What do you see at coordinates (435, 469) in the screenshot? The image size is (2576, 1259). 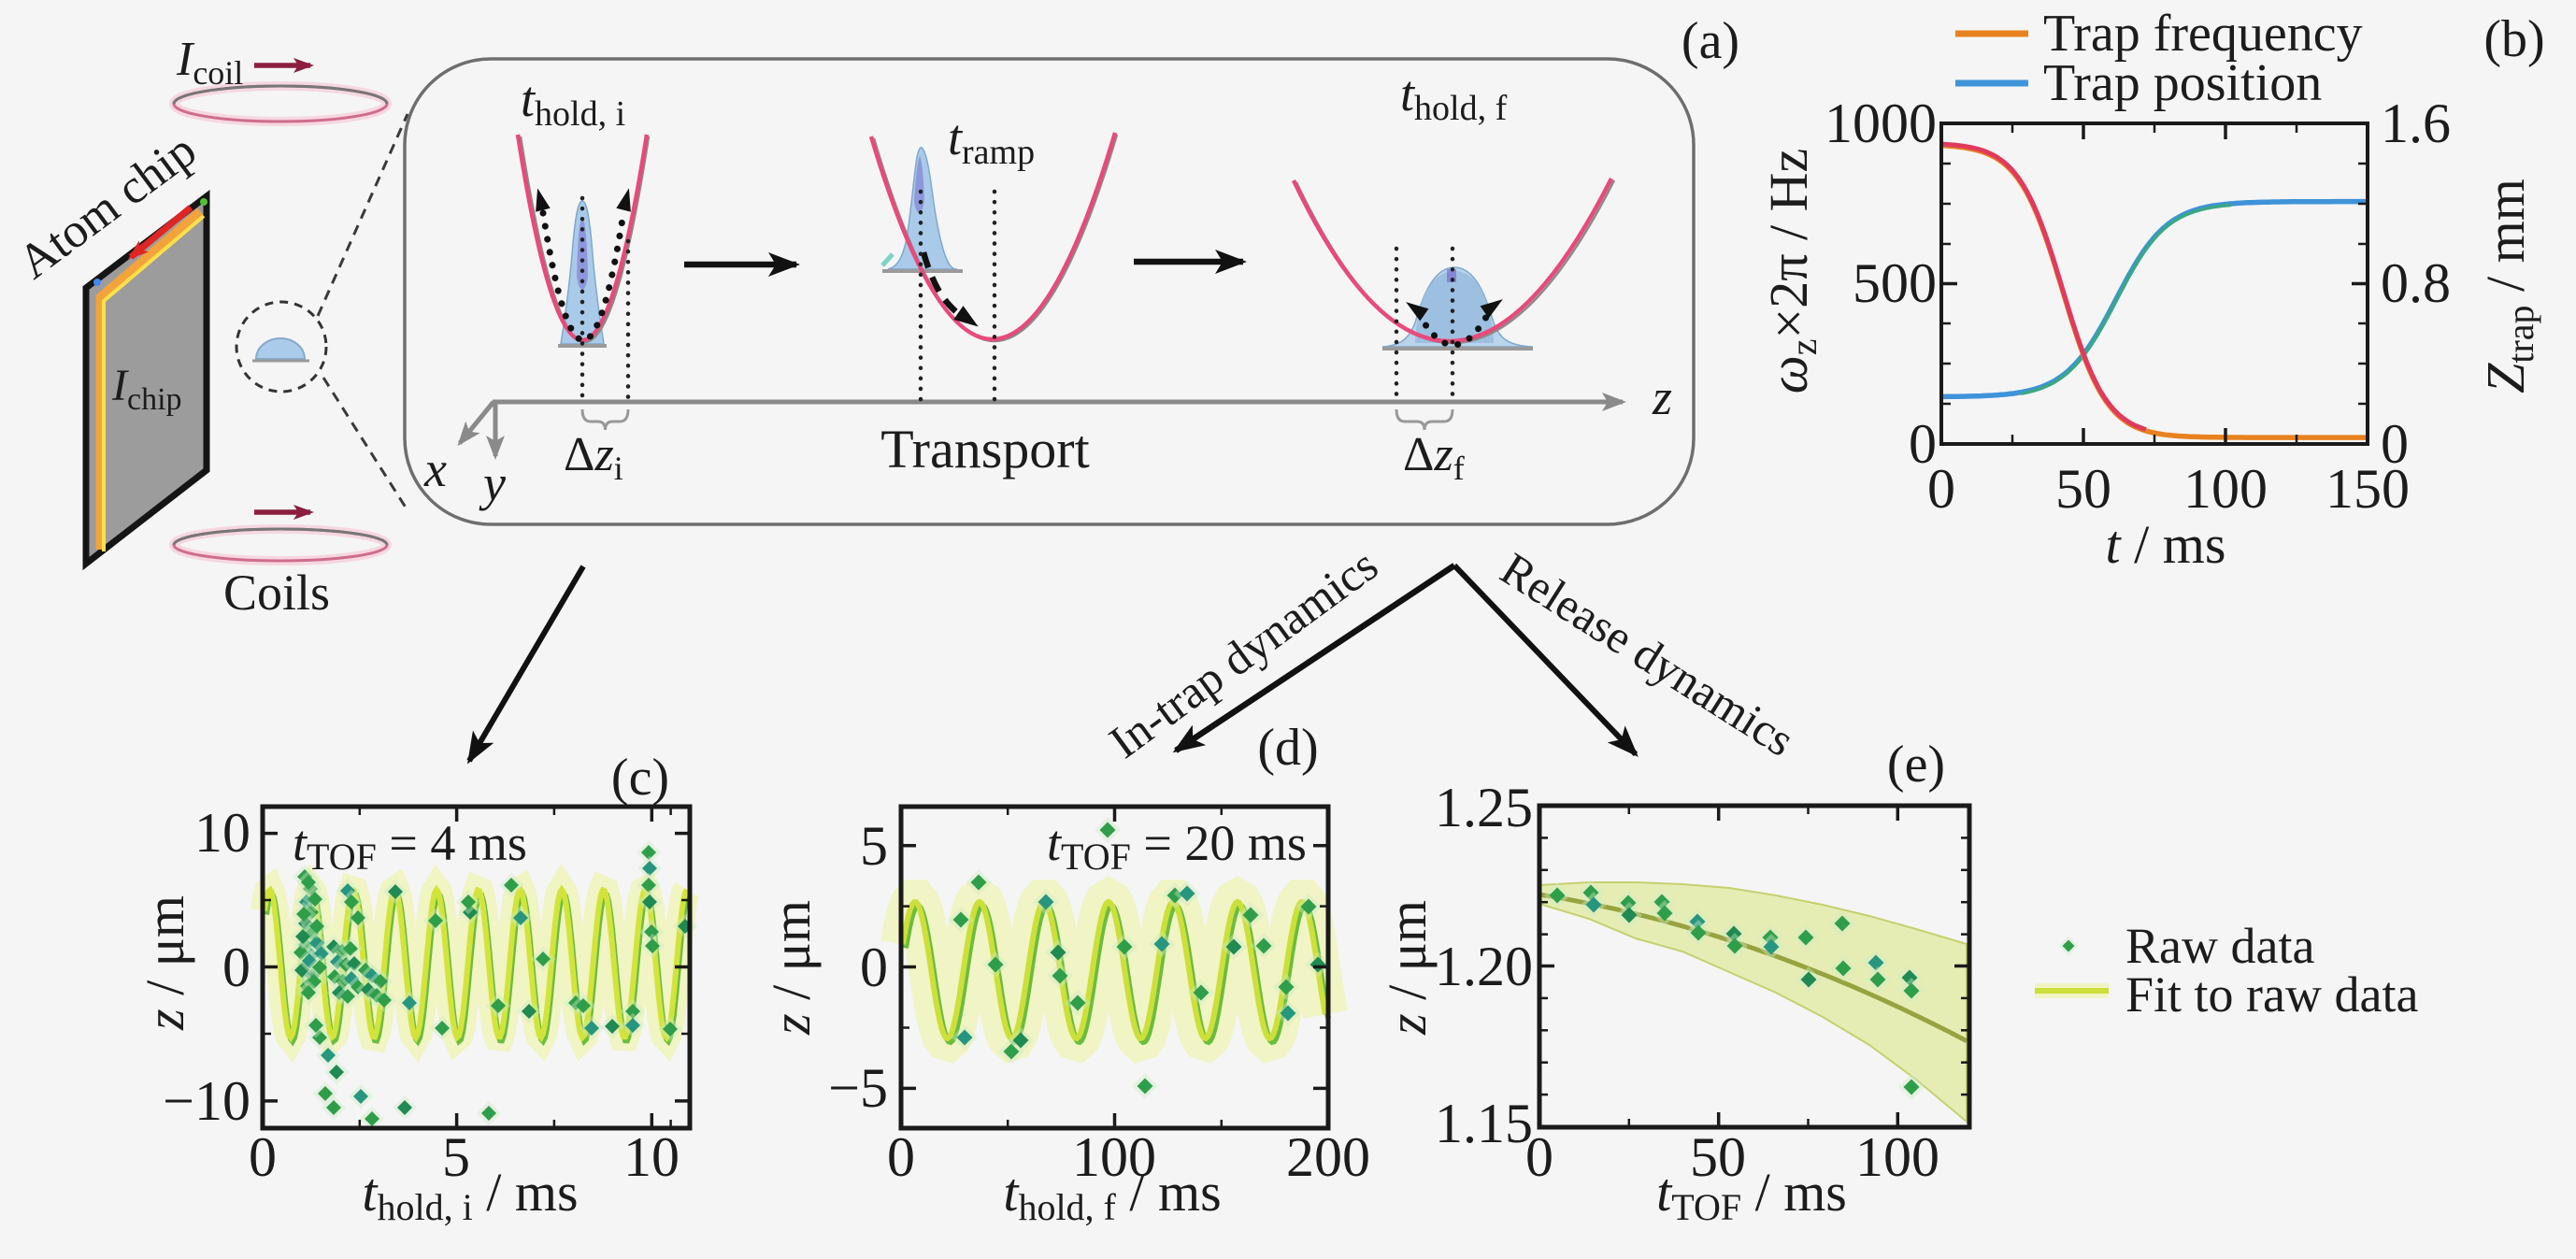 I see `svg-text: x` at bounding box center [435, 469].